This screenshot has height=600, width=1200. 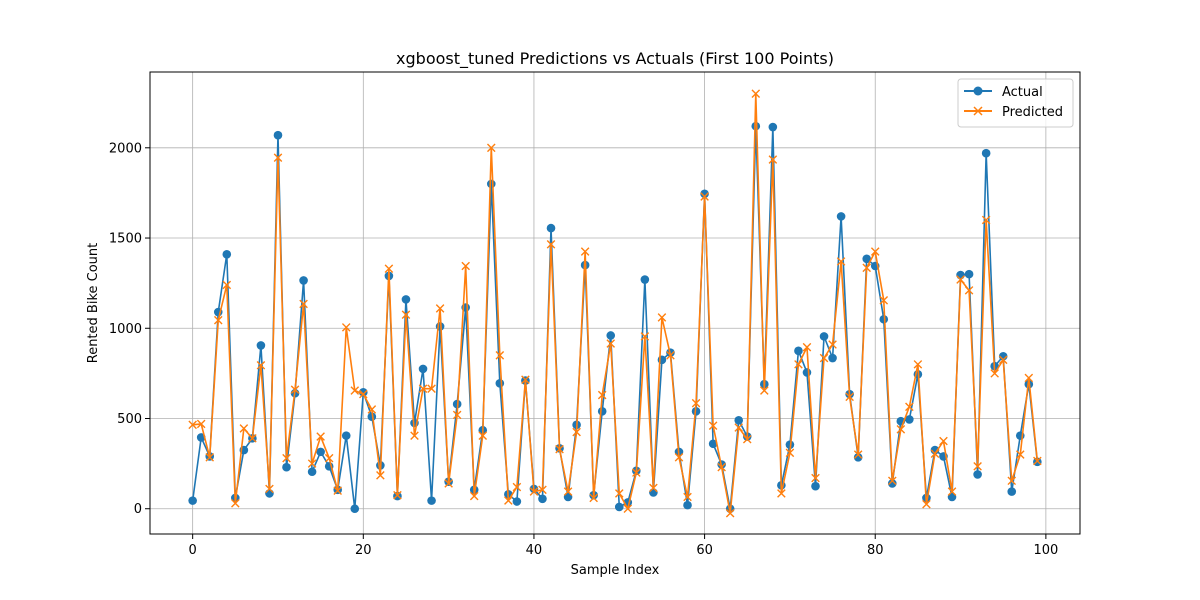 I want to click on legend: Actual Predicted, so click(x=1015, y=103).